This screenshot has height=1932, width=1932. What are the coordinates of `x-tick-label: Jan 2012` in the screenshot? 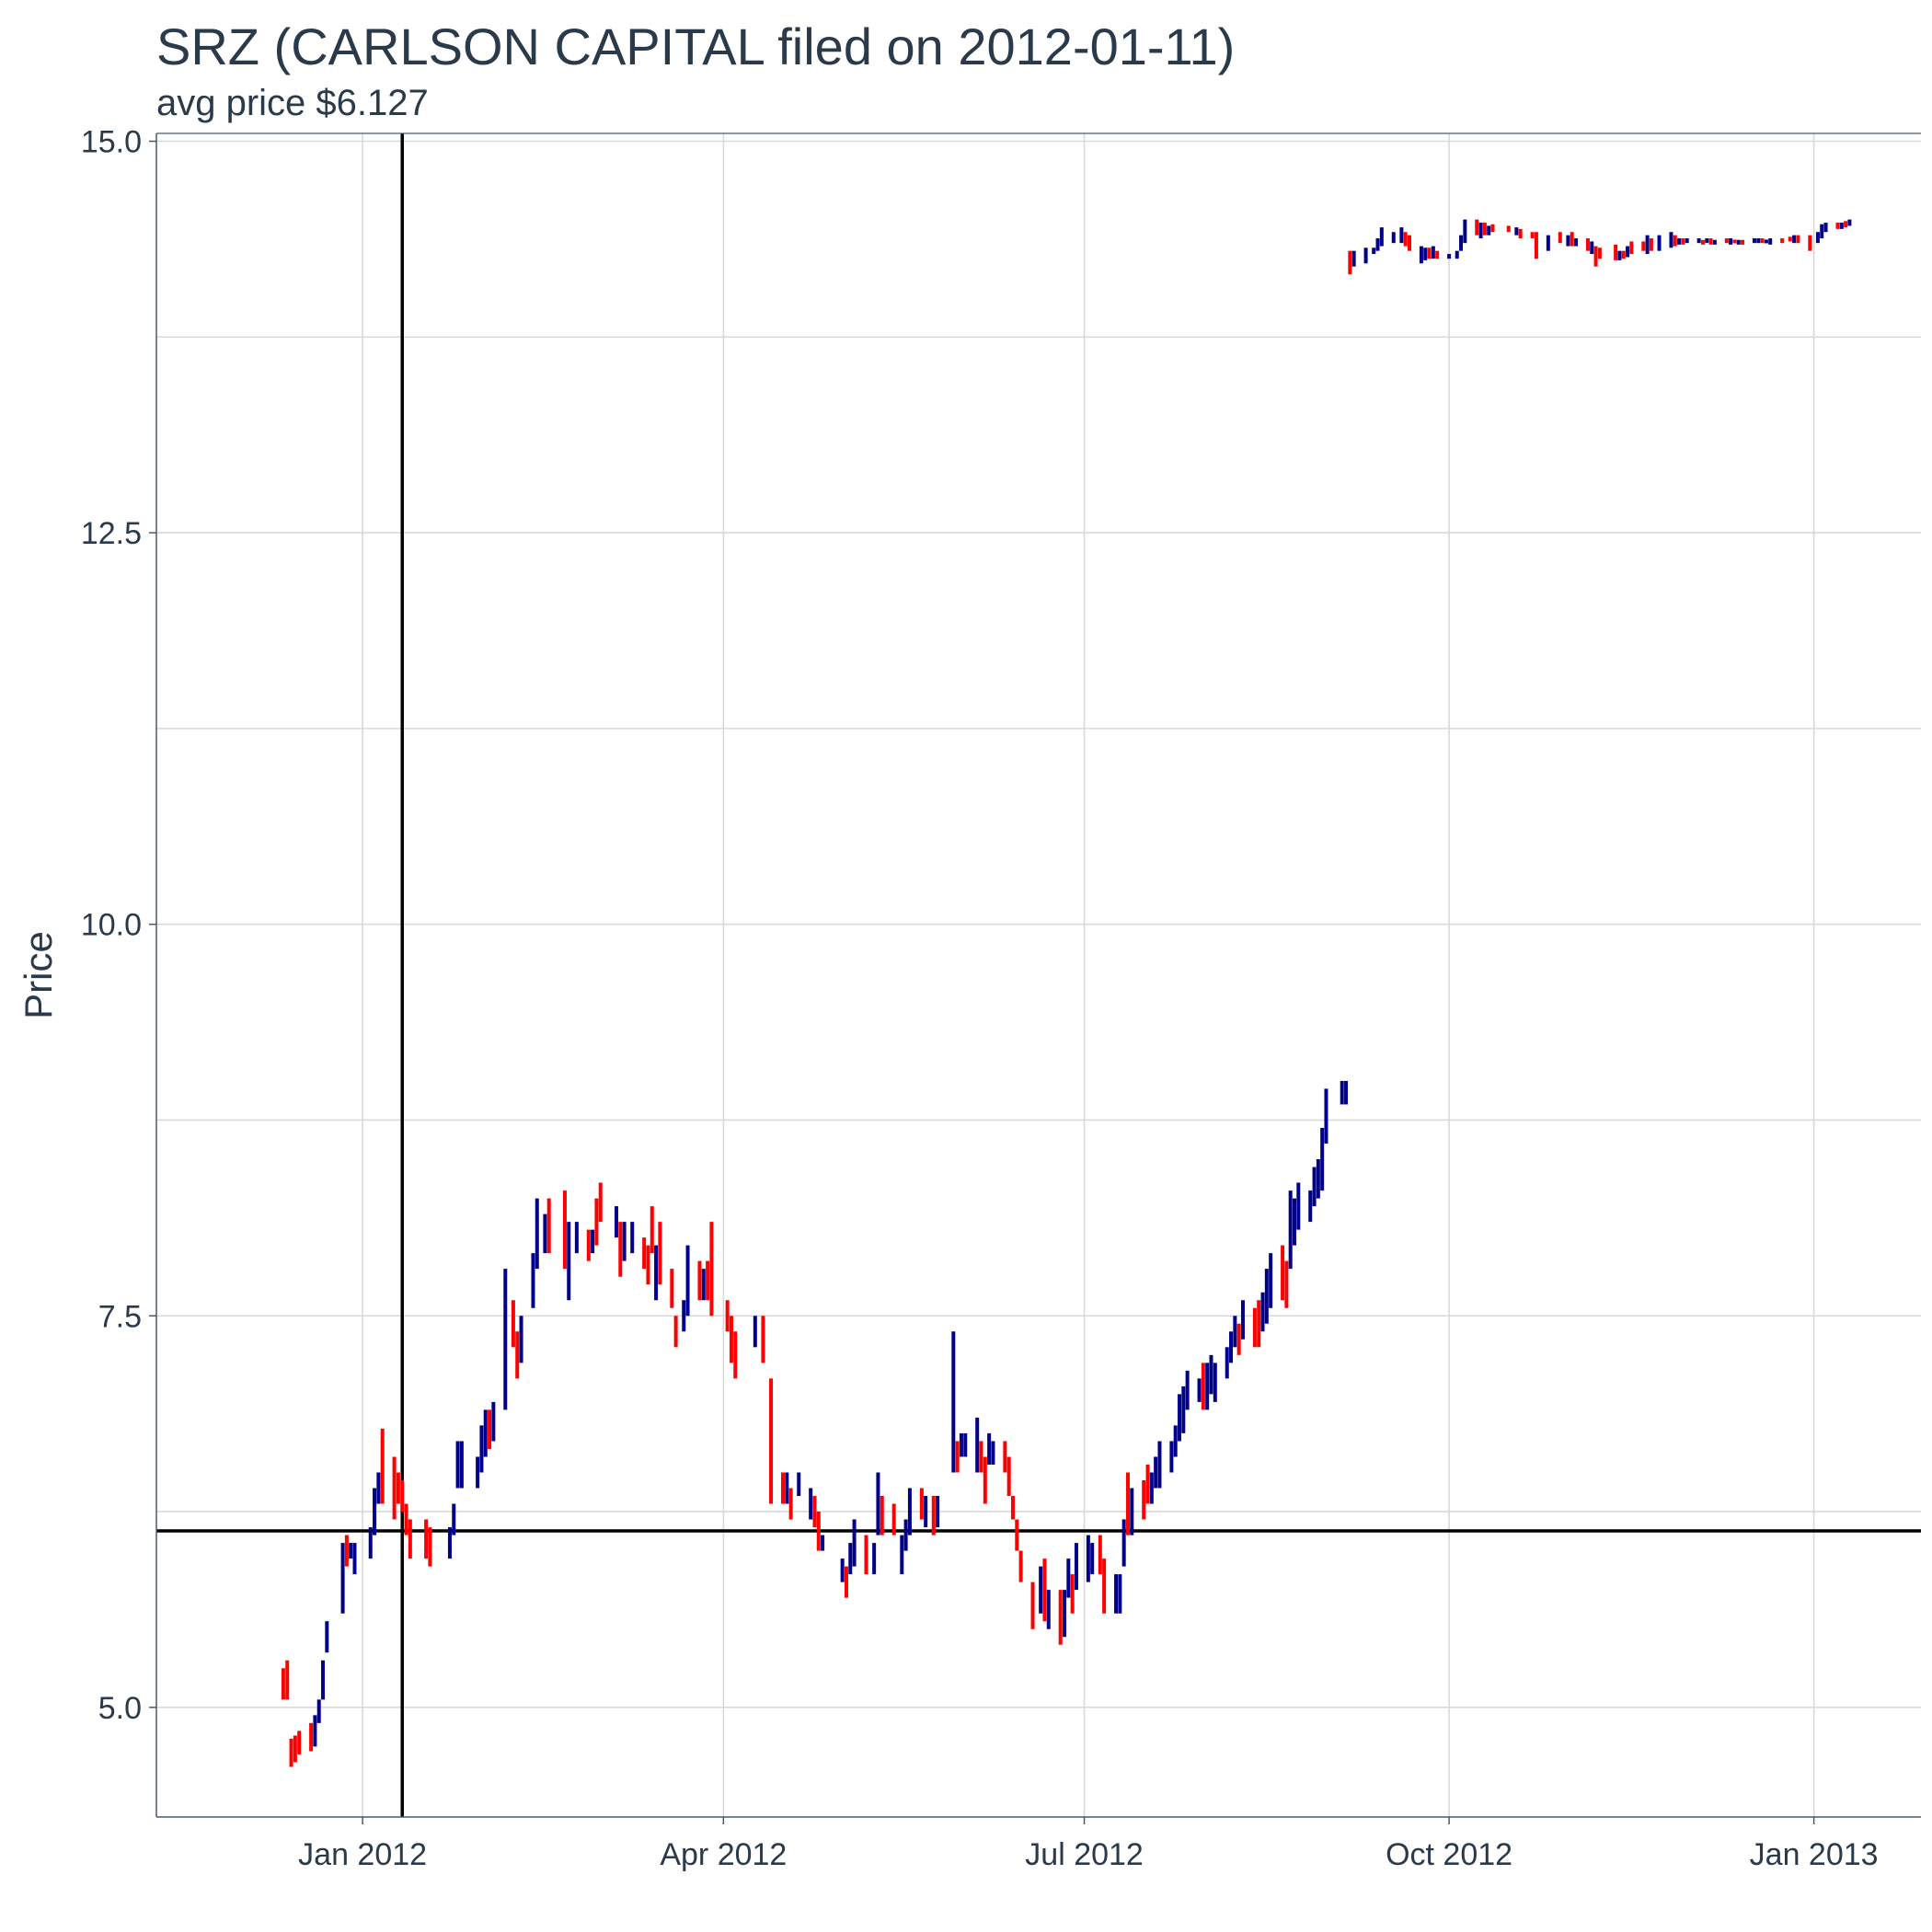 It's located at (362, 1854).